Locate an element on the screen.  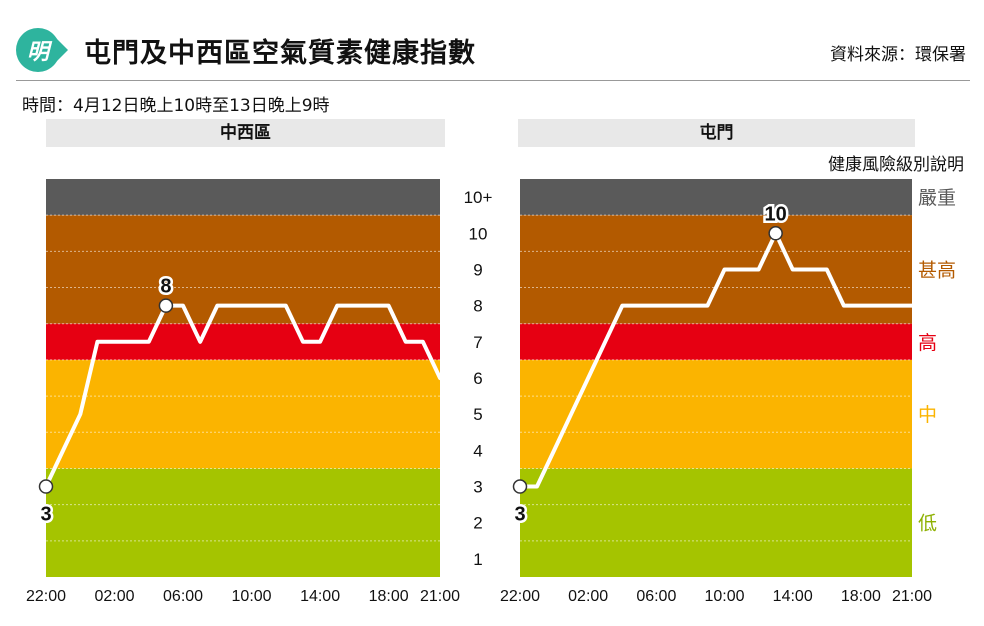
legend-band-label: 嚴重 is located at coordinates (937, 198).